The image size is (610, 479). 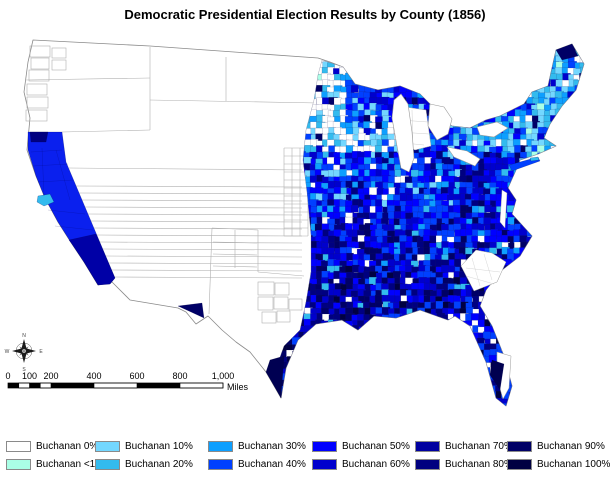 I want to click on legend-label: Buchanan 50%, so click(x=376, y=446).